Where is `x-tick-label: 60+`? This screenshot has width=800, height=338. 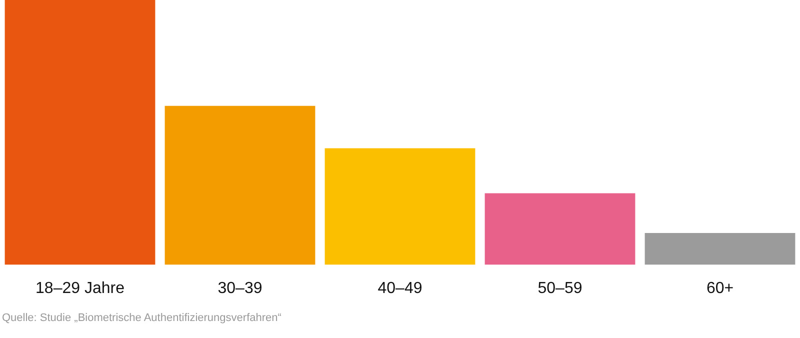 x-tick-label: 60+ is located at coordinates (720, 288).